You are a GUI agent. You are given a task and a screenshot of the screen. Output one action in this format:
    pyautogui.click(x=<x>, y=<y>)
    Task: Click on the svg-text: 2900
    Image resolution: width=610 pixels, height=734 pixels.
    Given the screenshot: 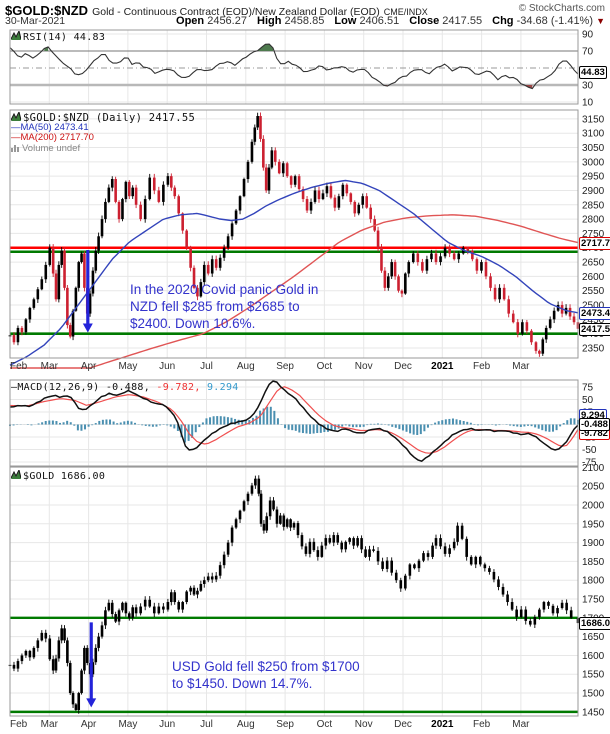 What is the action you would take?
    pyautogui.click(x=593, y=191)
    